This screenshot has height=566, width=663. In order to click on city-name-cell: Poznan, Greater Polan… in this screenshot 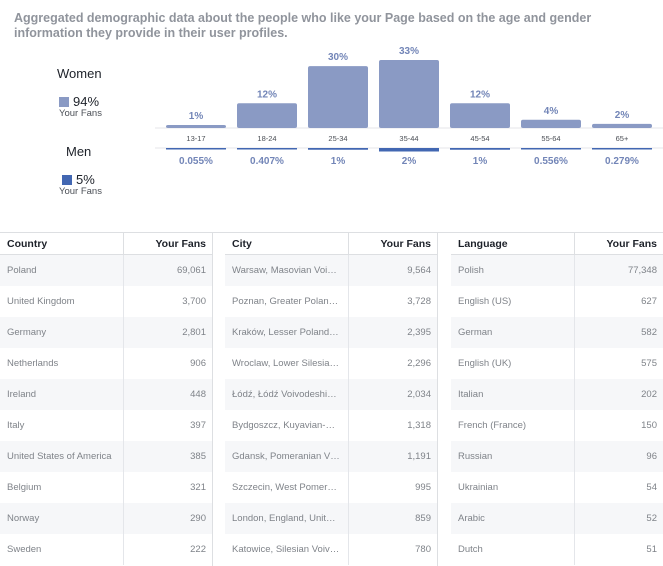, I will do `click(287, 301)`.